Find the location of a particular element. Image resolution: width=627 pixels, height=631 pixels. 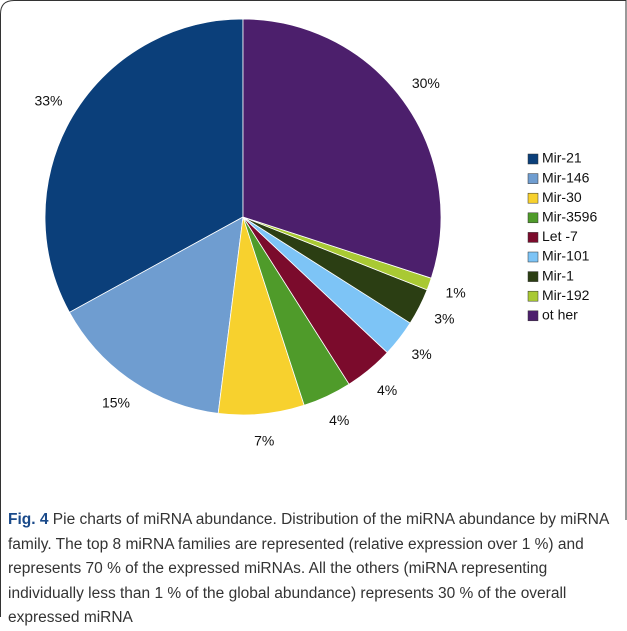

slice-label: 30% is located at coordinates (426, 83).